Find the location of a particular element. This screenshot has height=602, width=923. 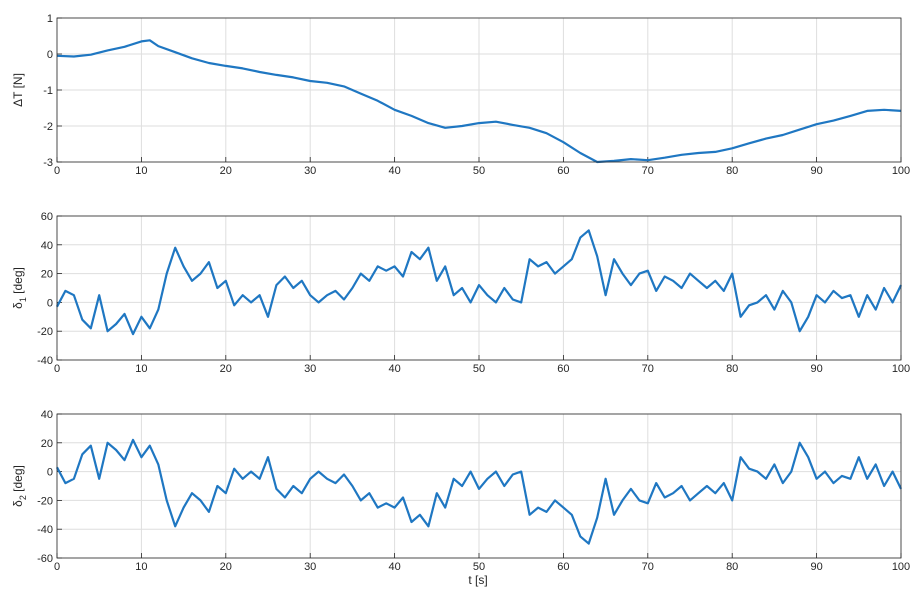

y-axis-label: δ1 [deg] is located at coordinates (19, 288).